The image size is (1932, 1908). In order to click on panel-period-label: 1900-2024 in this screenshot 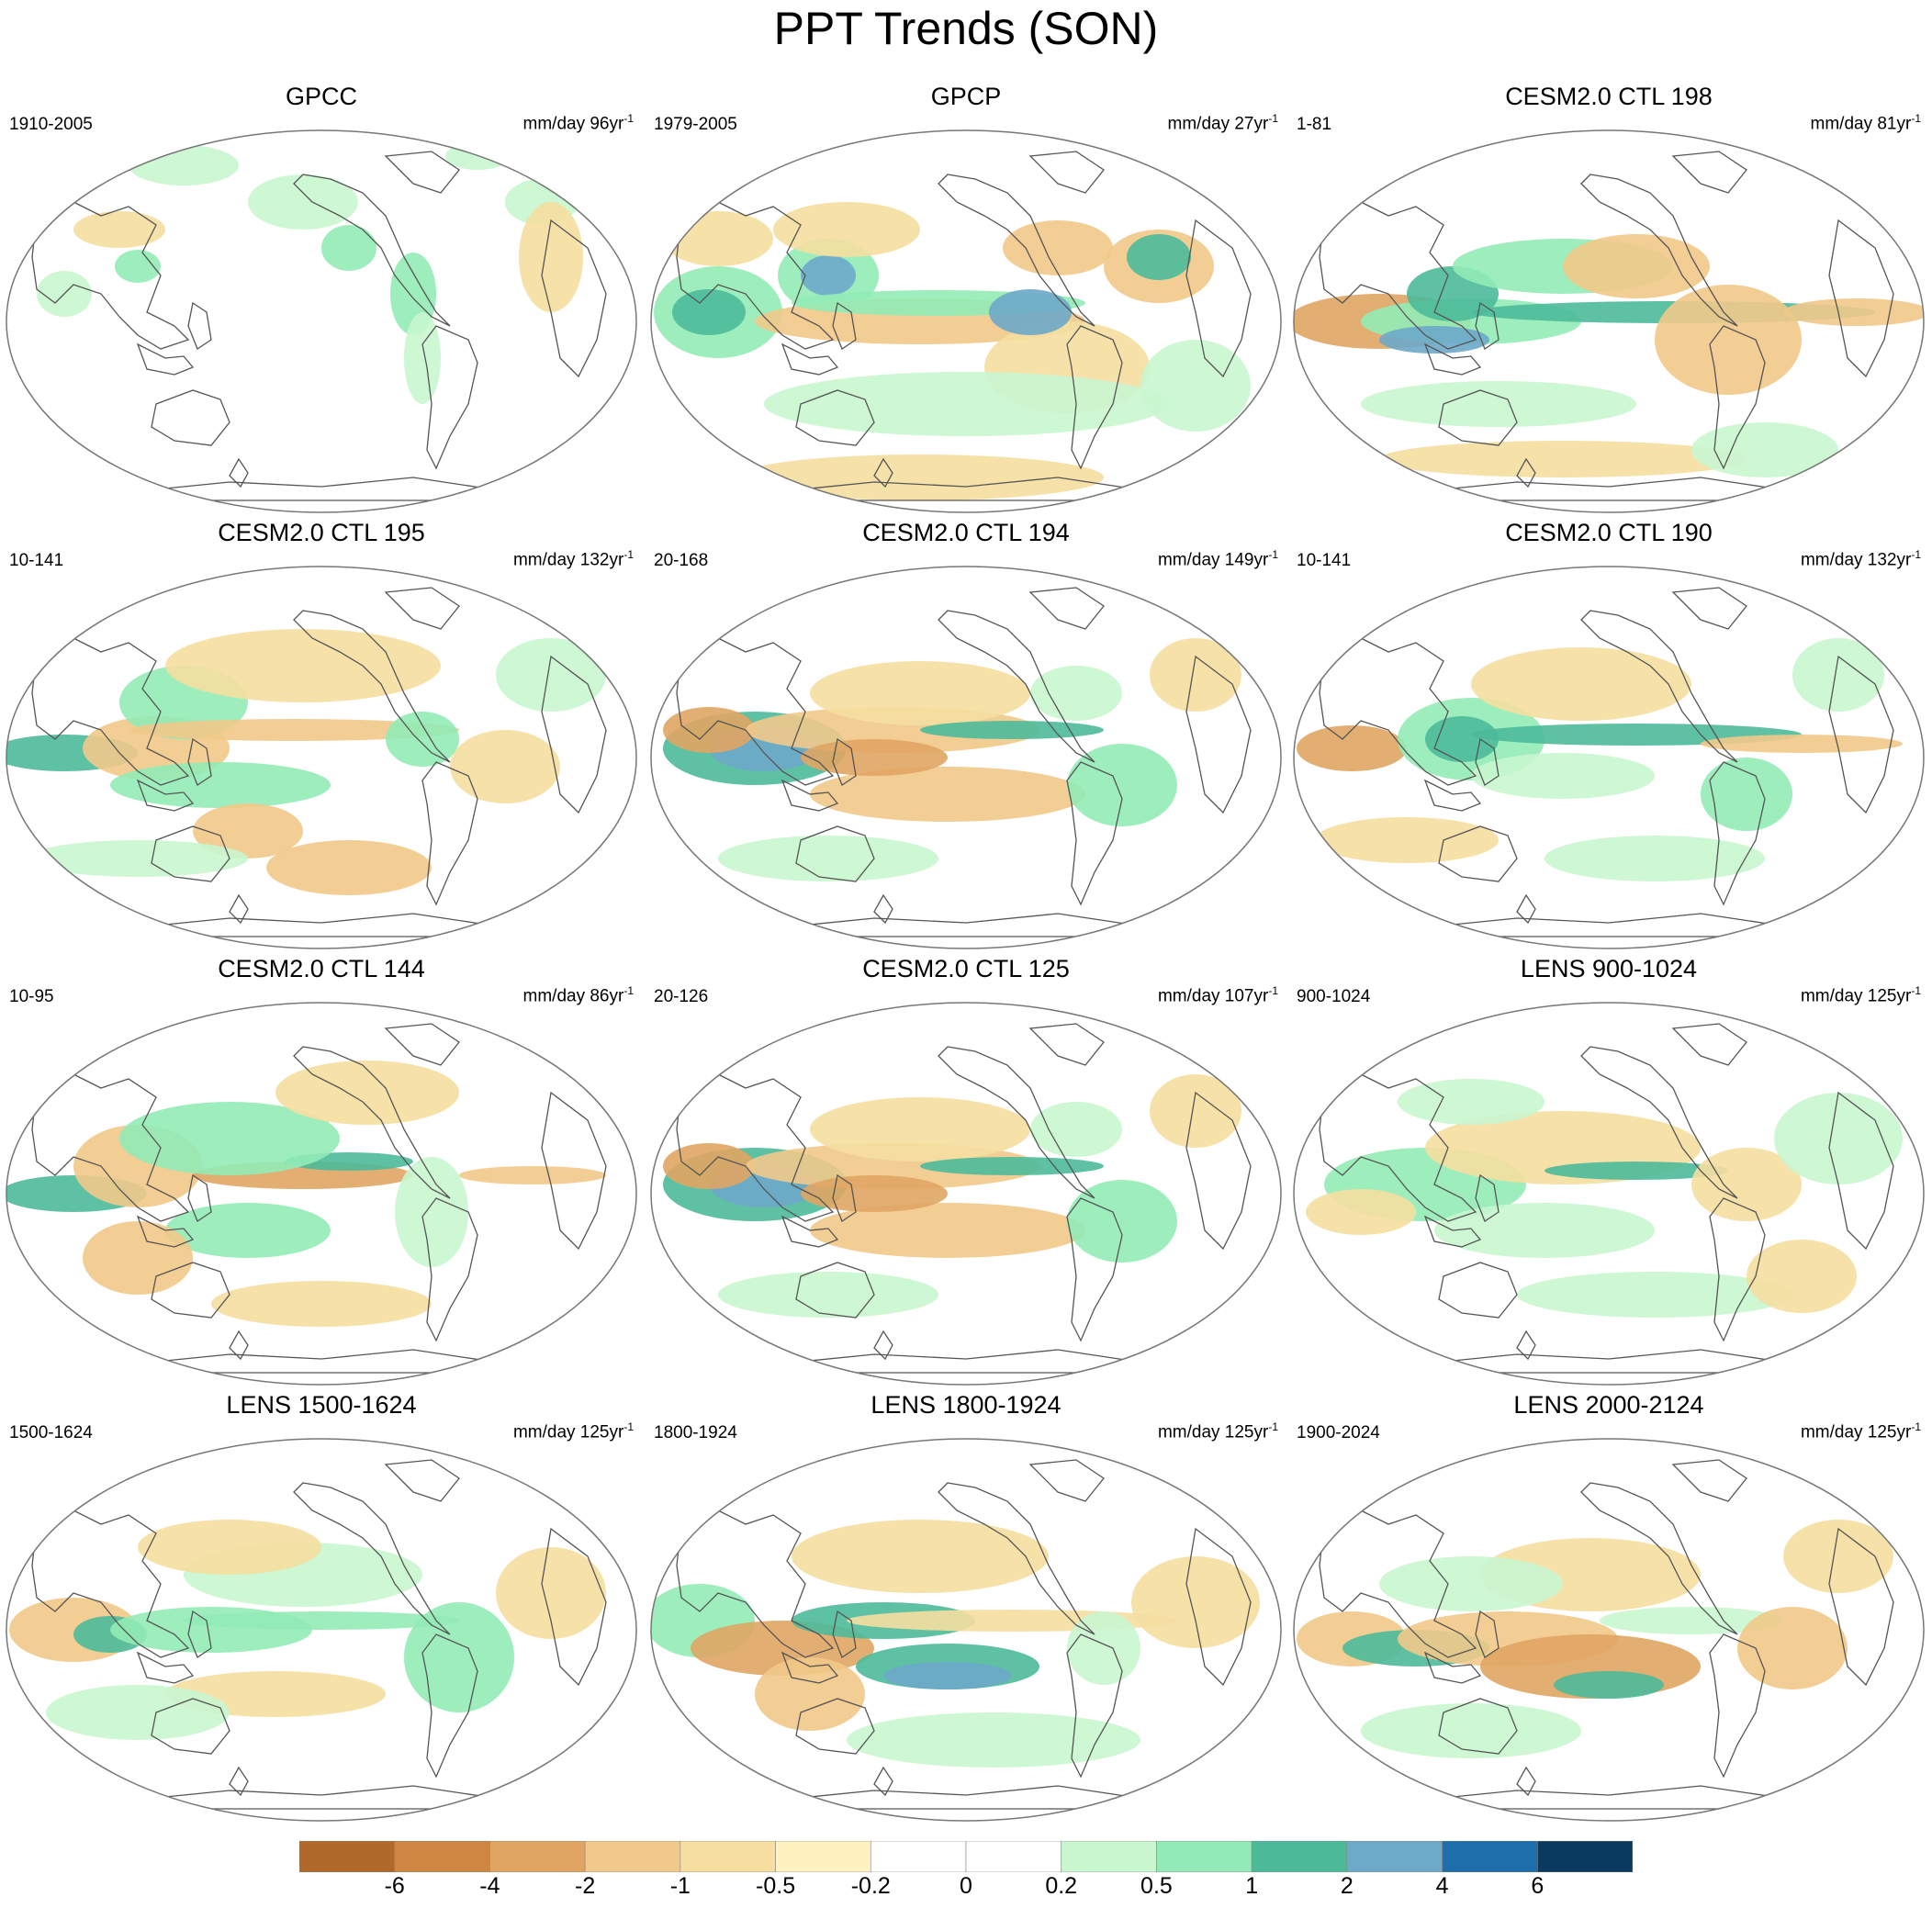, I will do `click(1338, 1432)`.